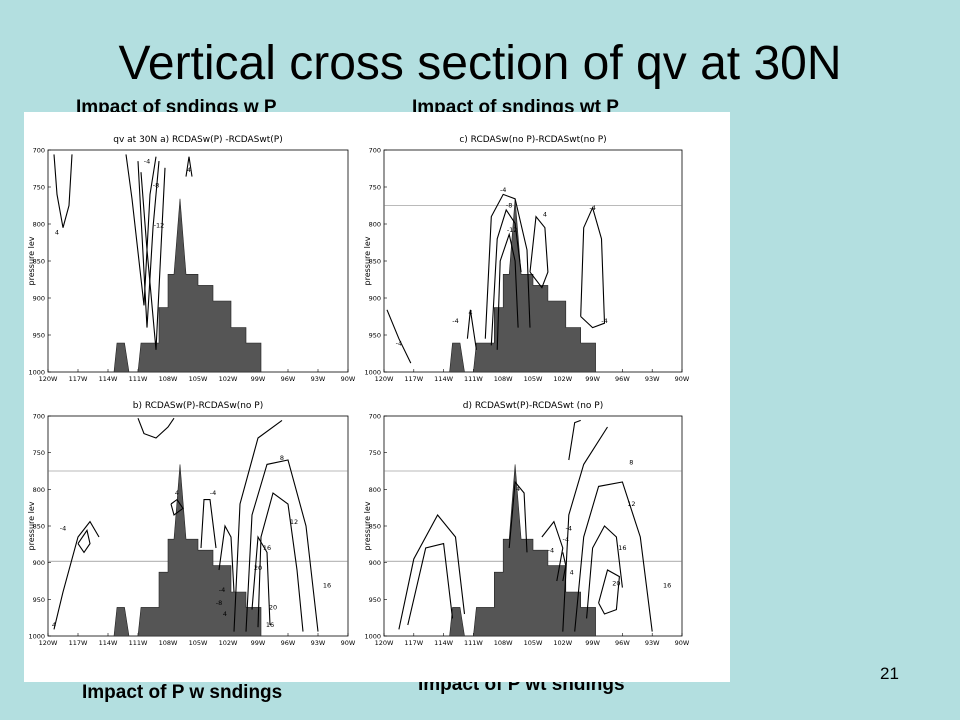 This screenshot has width=960, height=720. I want to click on panel-title: c) RCDASw(no P)-RCDASwt(no P), so click(532, 140).